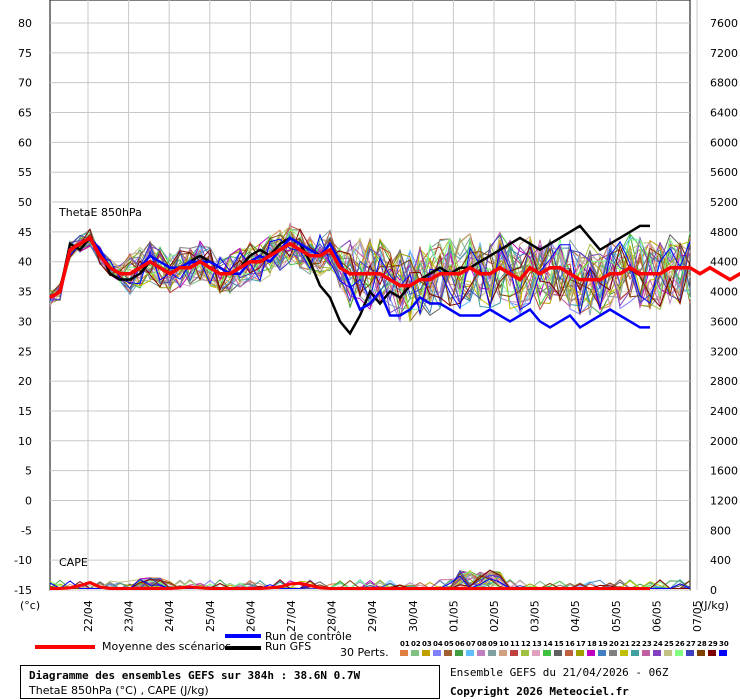  I want to click on pert-number-label: 04, so click(438, 644).